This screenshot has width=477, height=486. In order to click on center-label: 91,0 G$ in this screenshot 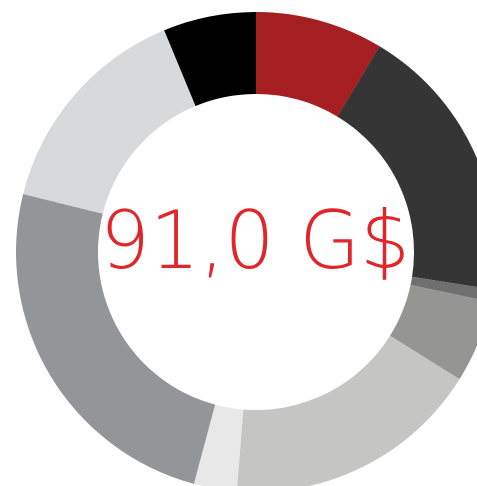, I will do `click(255, 240)`.